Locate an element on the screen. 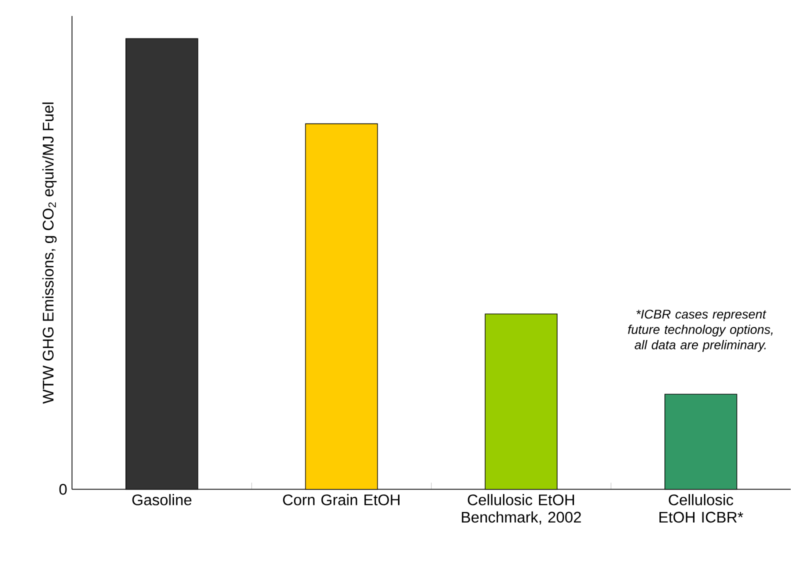  x-tick-label: Cellulosic EtOH ICBR* is located at coordinates (701, 508).